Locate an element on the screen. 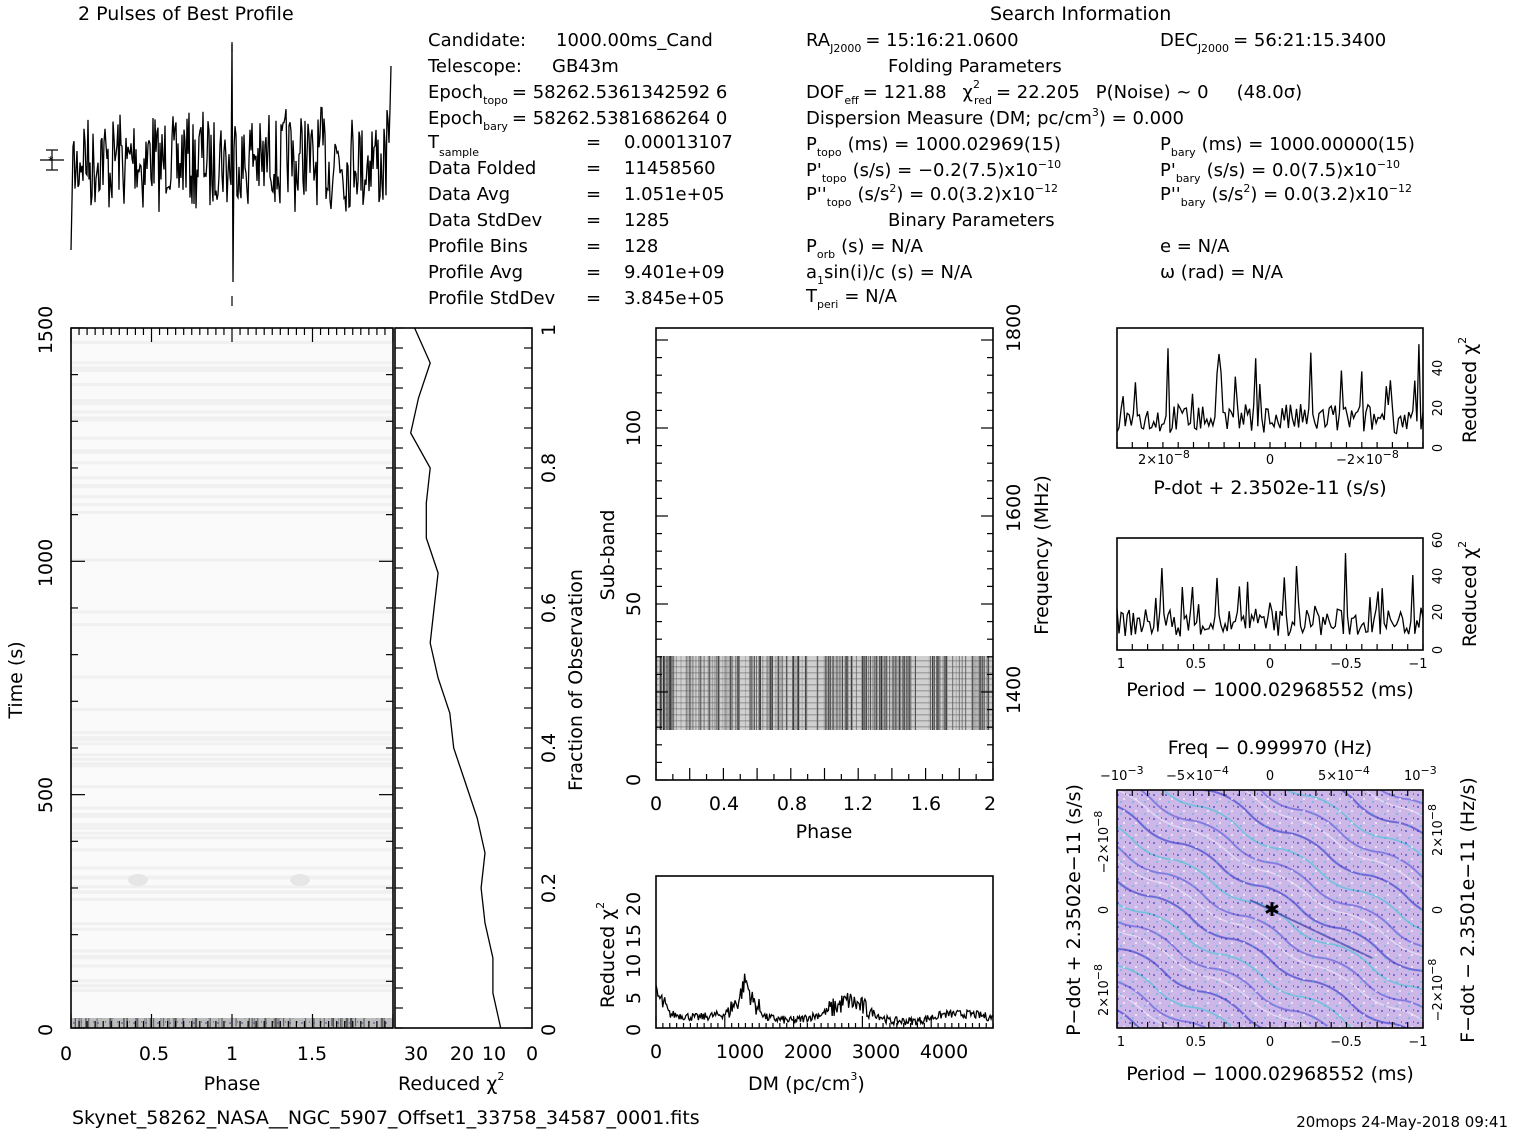 The width and height of the screenshot is (1513, 1133). phase2-tick-5: 2 is located at coordinates (990, 804).